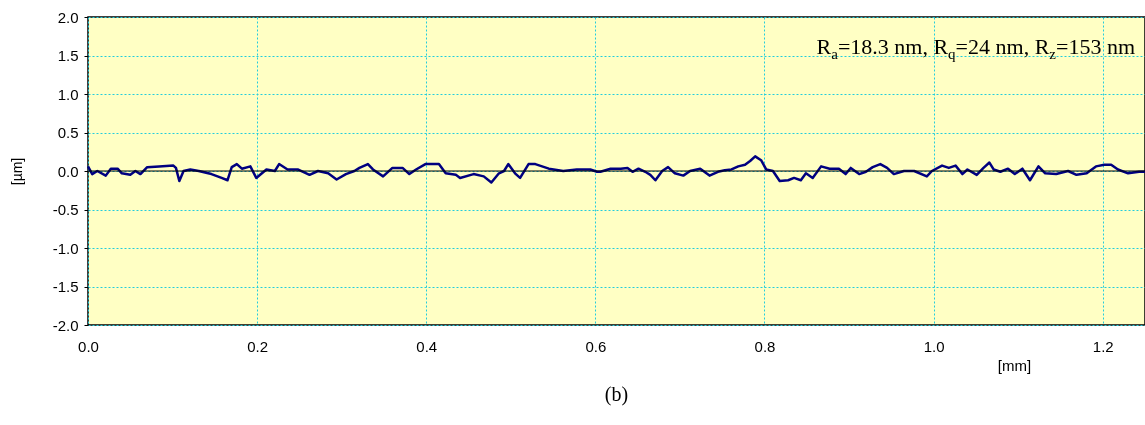 The image size is (1145, 425). I want to click on y-axis-title: [µm], so click(16, 171).